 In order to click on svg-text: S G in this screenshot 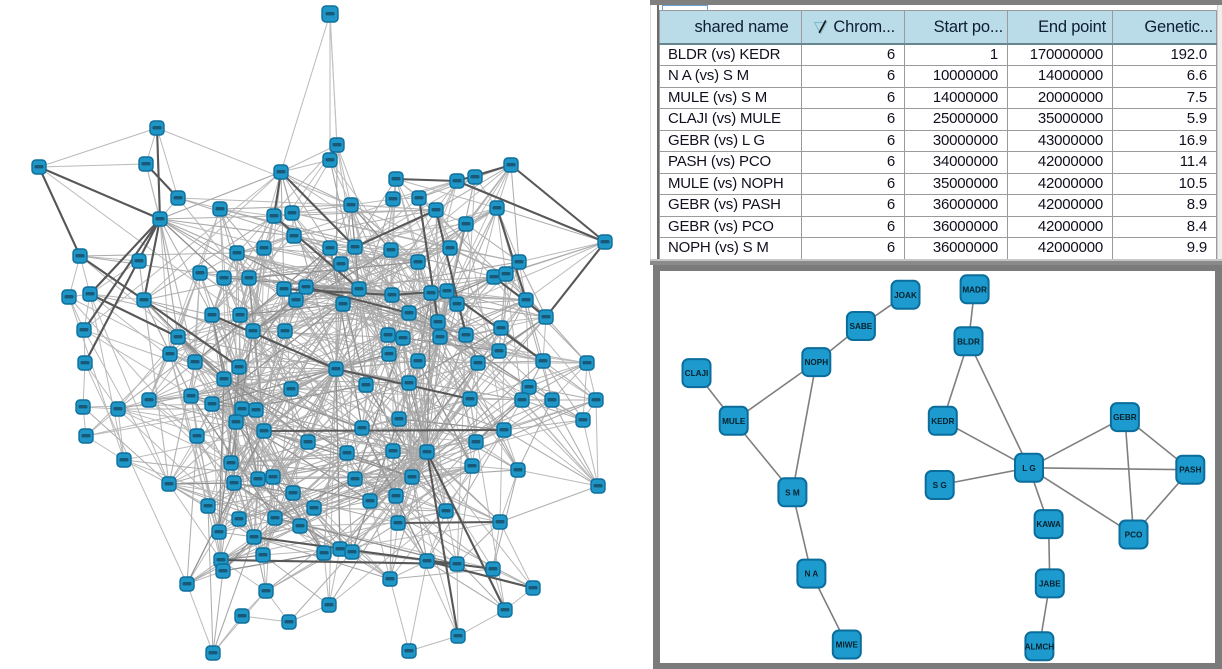, I will do `click(940, 485)`.